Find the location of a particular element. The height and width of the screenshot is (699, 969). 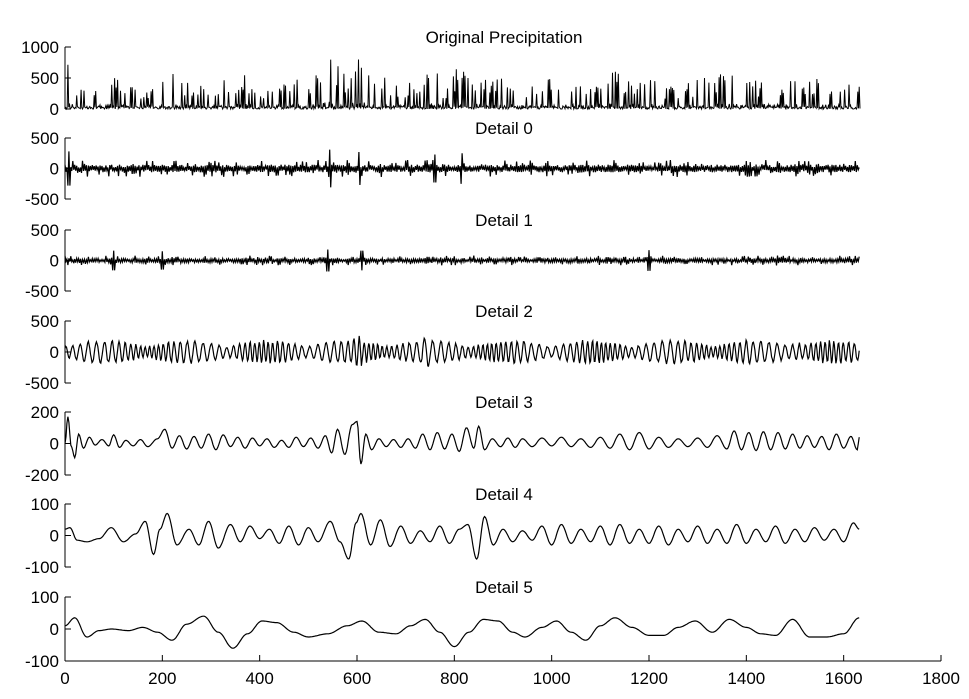

panel-6: 100 0 -100 Detail 4 is located at coordinates (442, 531).